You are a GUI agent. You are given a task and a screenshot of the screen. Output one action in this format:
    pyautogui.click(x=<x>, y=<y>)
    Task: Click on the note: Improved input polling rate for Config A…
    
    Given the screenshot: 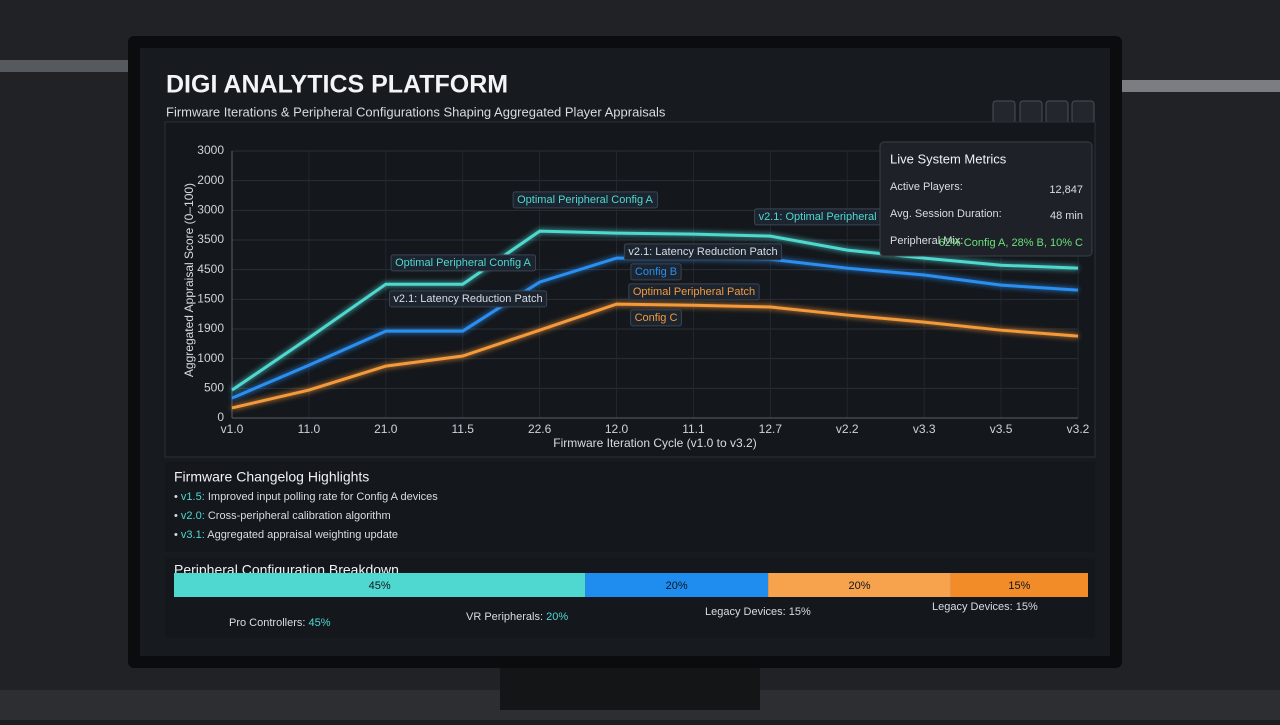 What is the action you would take?
    pyautogui.click(x=323, y=497)
    